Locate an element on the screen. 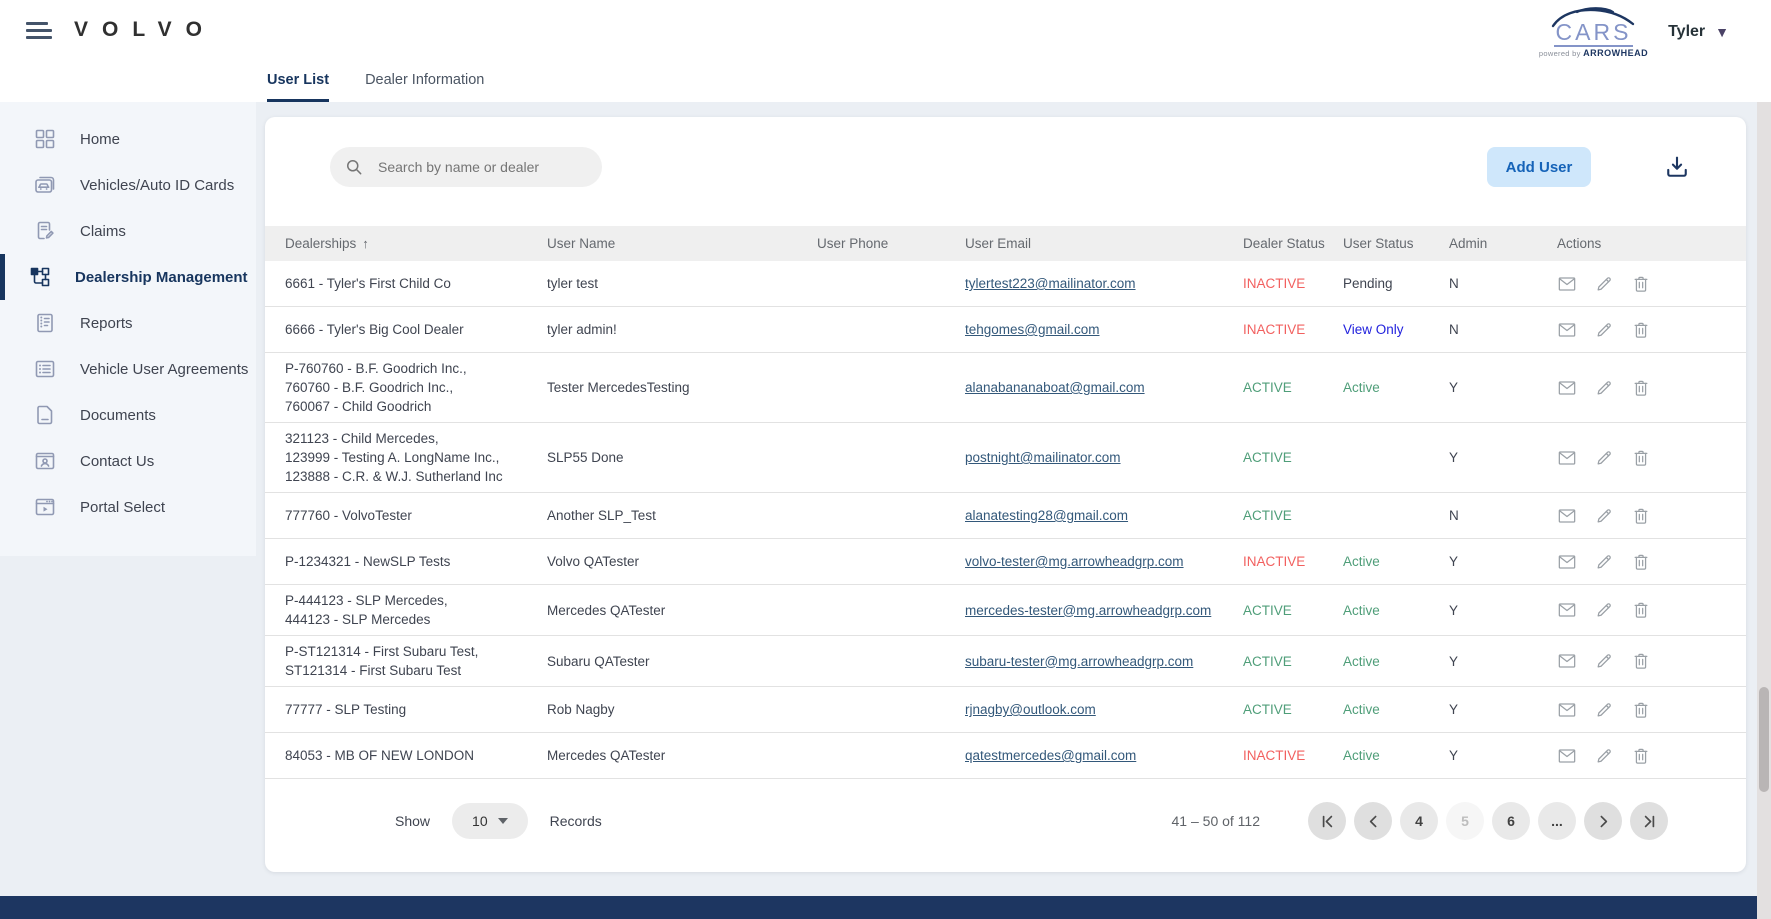 This screenshot has width=1771, height=919. column-header-user-email: User Email is located at coordinates (998, 243).